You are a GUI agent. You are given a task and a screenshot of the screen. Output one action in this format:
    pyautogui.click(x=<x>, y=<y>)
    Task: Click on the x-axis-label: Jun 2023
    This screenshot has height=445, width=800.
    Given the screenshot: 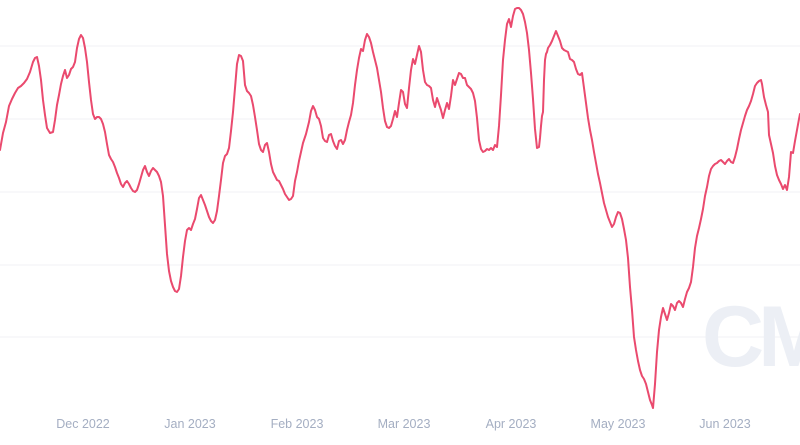 What is the action you would take?
    pyautogui.click(x=725, y=424)
    